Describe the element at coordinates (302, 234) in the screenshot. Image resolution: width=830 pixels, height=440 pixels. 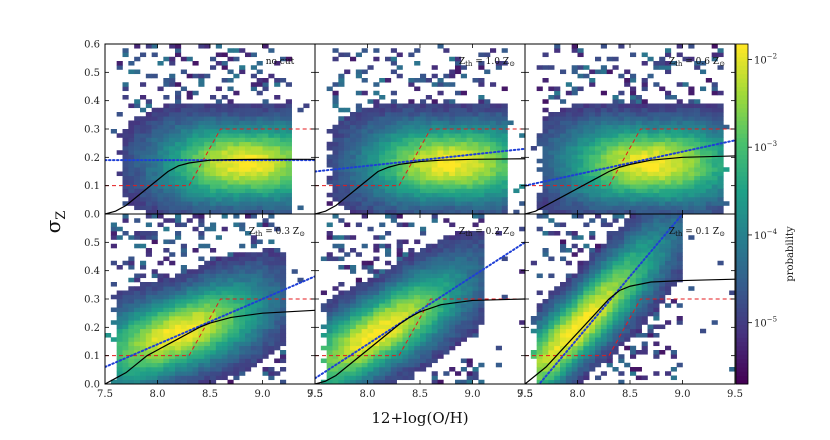
I see `solar-symbol: ⊙` at that location.